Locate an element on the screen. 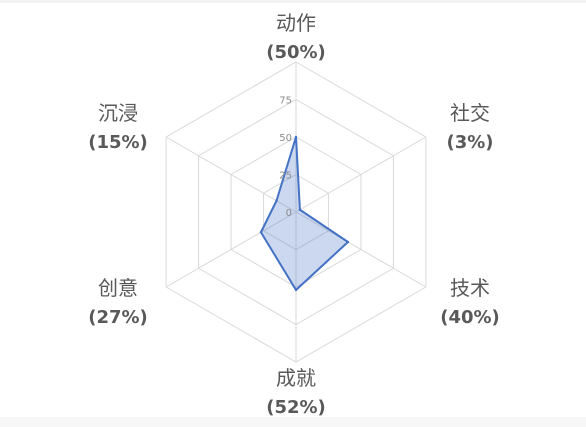 This screenshot has width=586, height=427. category-label: 社交 is located at coordinates (470, 113).